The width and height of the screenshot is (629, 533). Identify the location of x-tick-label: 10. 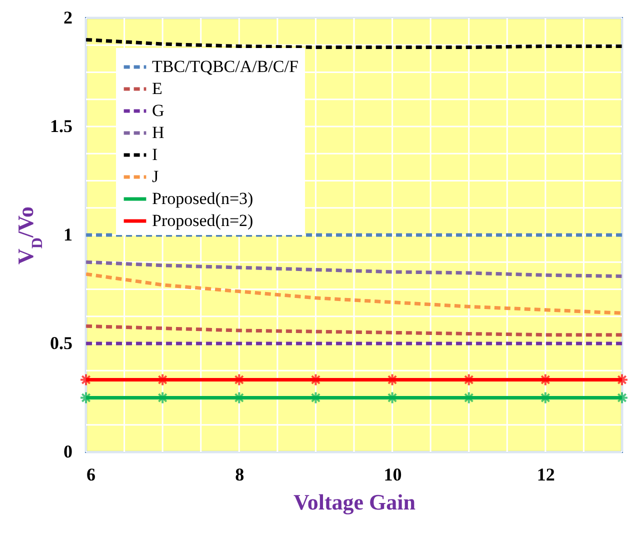
(393, 474).